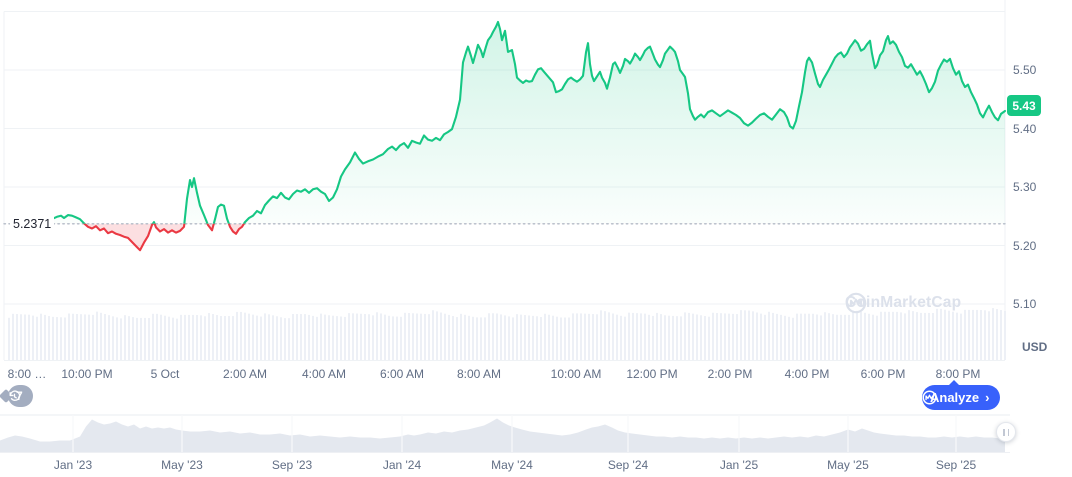 This screenshot has height=477, width=1072. I want to click on navigator-date-label: Sep '24, so click(628, 465).